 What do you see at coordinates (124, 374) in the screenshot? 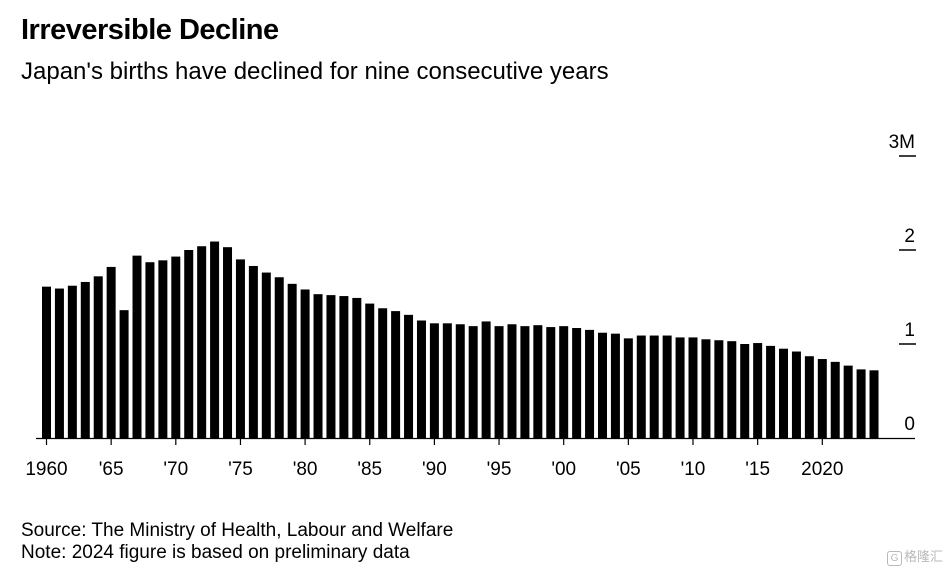
I see `bar-1966` at bounding box center [124, 374].